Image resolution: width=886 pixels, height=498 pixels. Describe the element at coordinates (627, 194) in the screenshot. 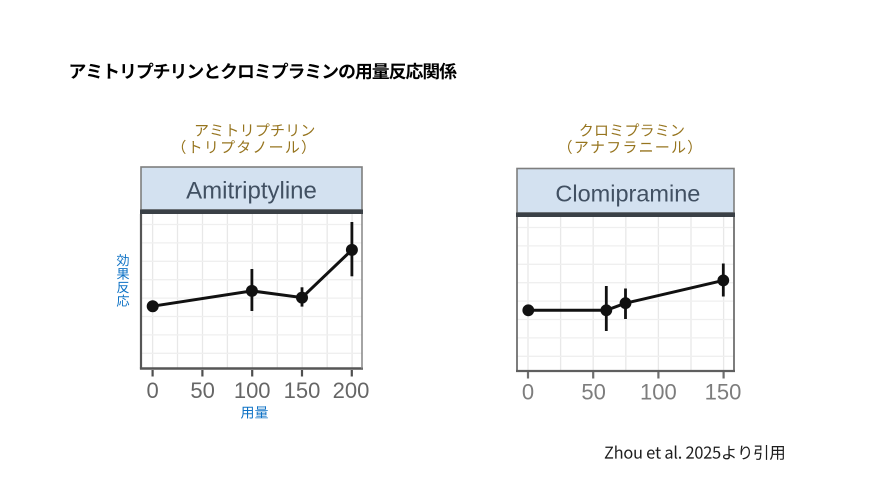

I see `svg-text: Clomipramine` at that location.